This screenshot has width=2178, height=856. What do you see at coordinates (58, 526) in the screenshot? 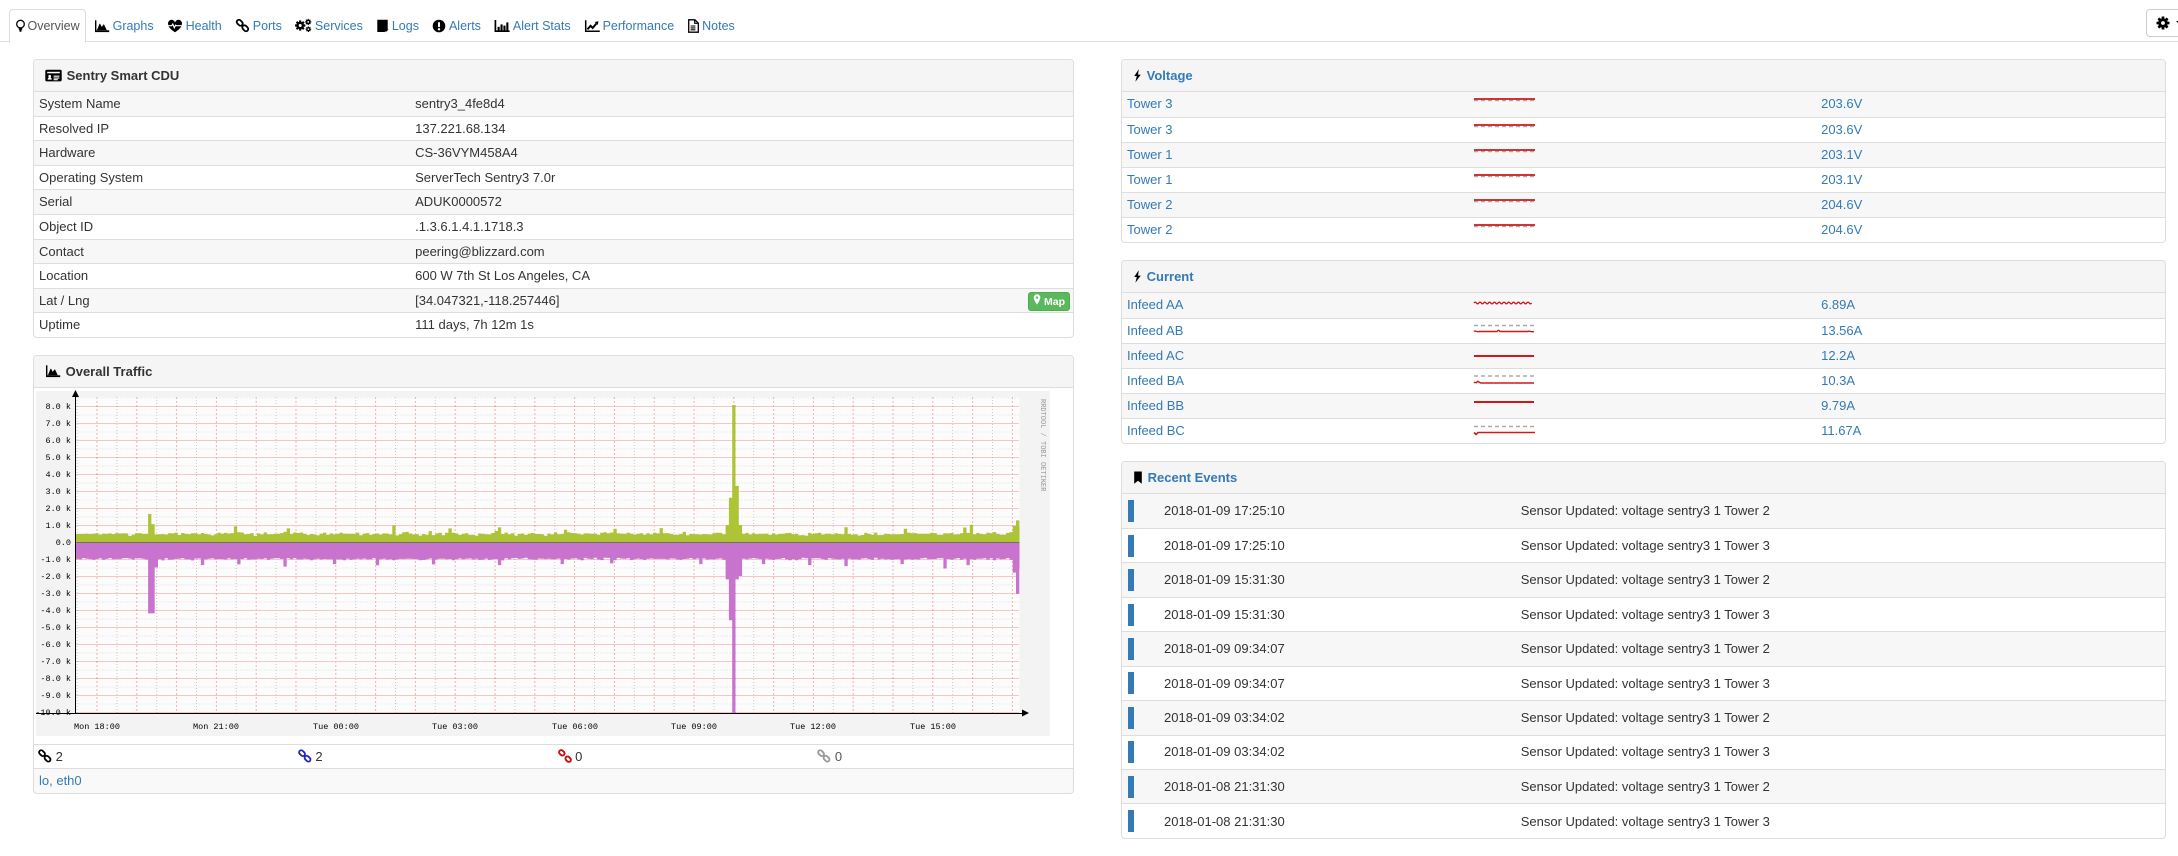
I see `svg-text: 1.0 k` at bounding box center [58, 526].